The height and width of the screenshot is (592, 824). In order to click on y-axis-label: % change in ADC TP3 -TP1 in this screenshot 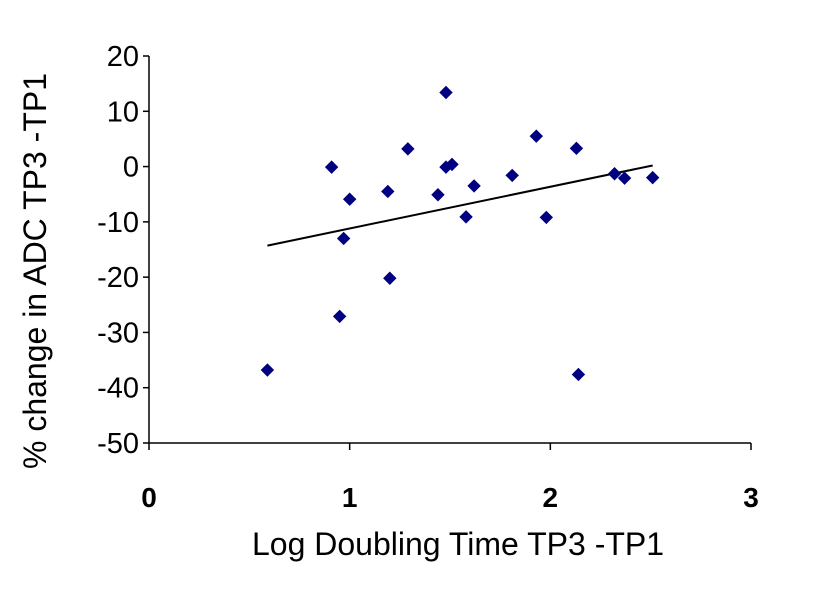, I will do `click(35, 271)`.